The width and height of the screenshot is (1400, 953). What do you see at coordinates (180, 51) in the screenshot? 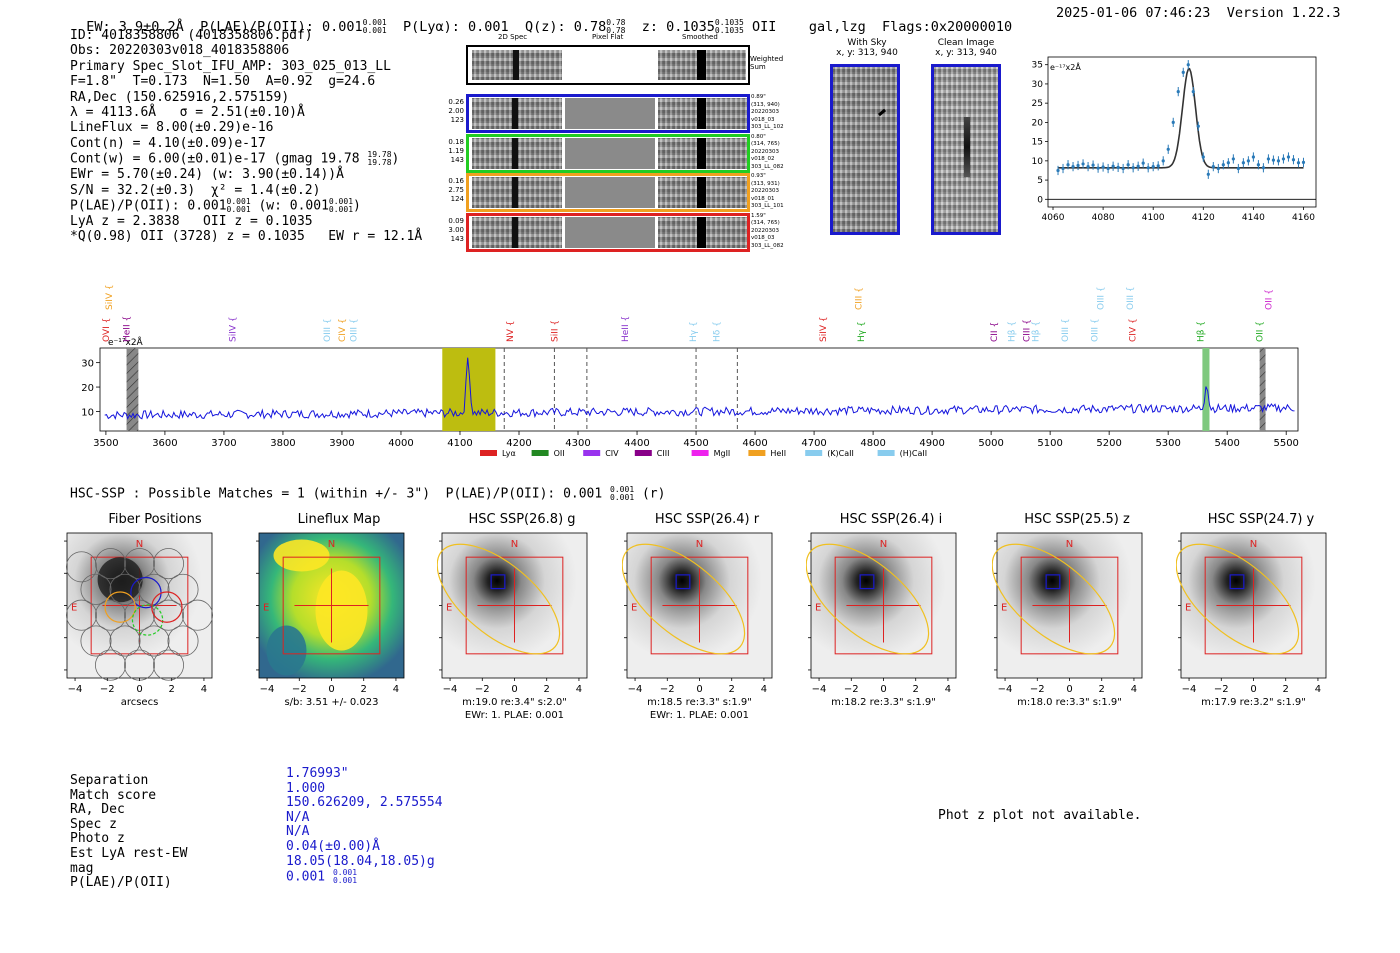
I see `info-obs: Obs: 20220303v018_4018358806` at bounding box center [180, 51].